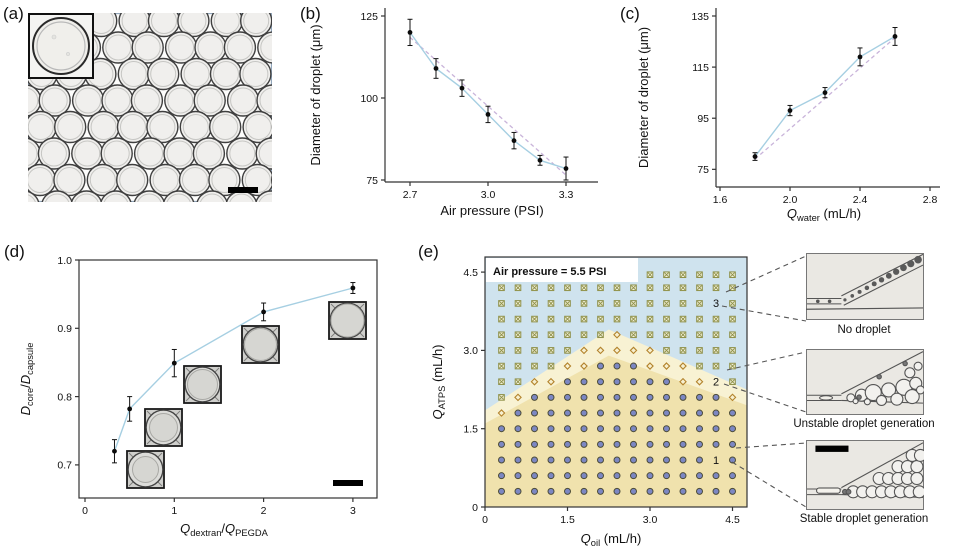 This screenshot has width=955, height=551. I want to click on inset-stable-droplet-image, so click(865, 475).